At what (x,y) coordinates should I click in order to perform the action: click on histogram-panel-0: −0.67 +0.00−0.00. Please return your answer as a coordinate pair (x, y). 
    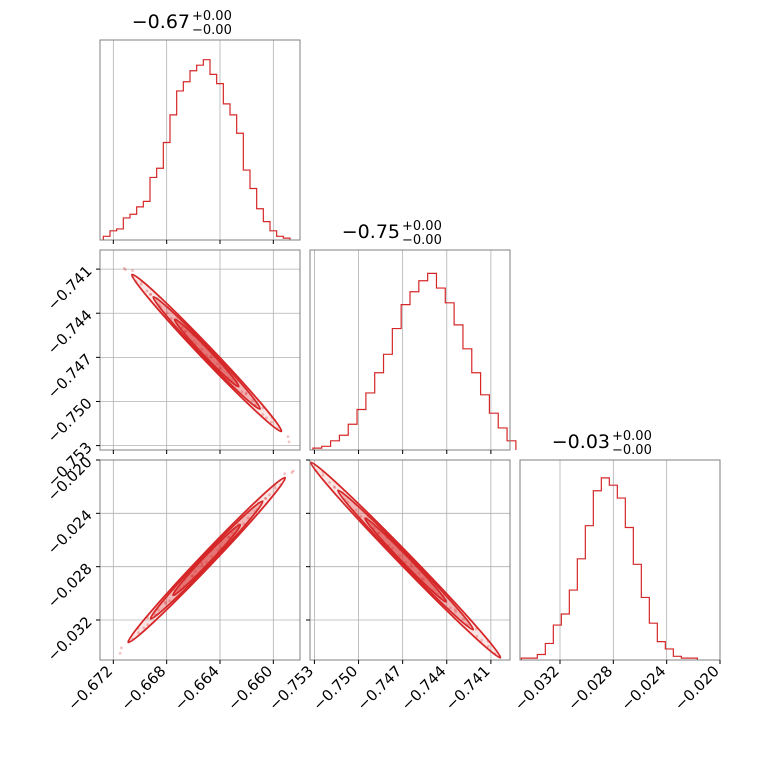
    Looking at the image, I should click on (200, 126).